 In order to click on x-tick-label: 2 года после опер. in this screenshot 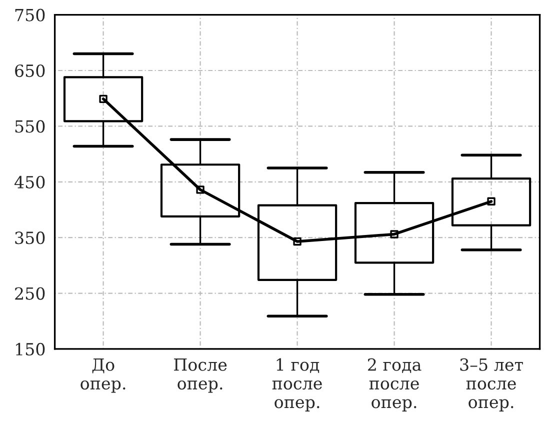, I will do `click(395, 385)`.